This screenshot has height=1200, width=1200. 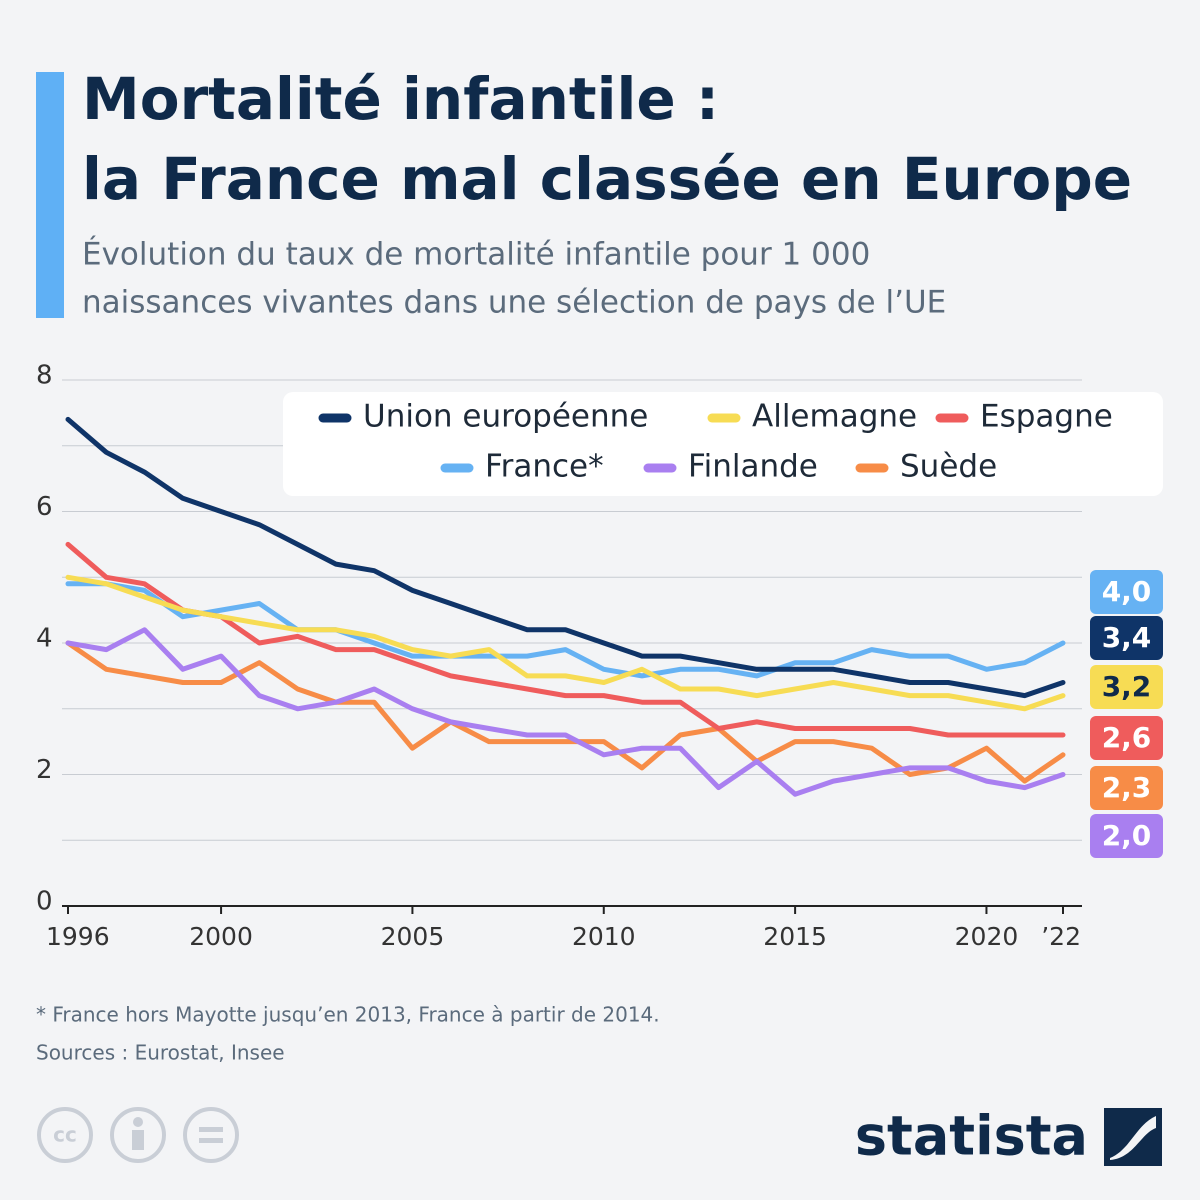 What do you see at coordinates (1133, 1137) in the screenshot?
I see `brand-logo` at bounding box center [1133, 1137].